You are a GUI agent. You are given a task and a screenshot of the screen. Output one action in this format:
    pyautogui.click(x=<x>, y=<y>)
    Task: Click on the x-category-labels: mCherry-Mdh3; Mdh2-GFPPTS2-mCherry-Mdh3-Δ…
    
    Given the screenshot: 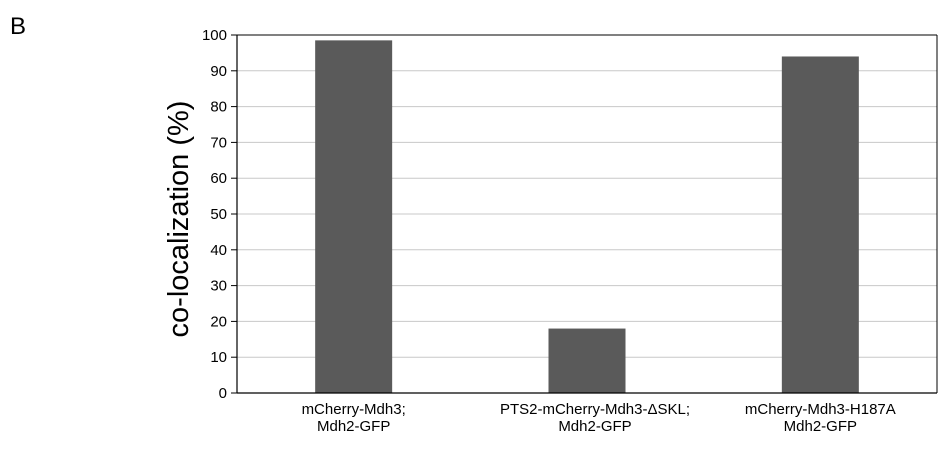 What is the action you would take?
    pyautogui.click(x=599, y=418)
    